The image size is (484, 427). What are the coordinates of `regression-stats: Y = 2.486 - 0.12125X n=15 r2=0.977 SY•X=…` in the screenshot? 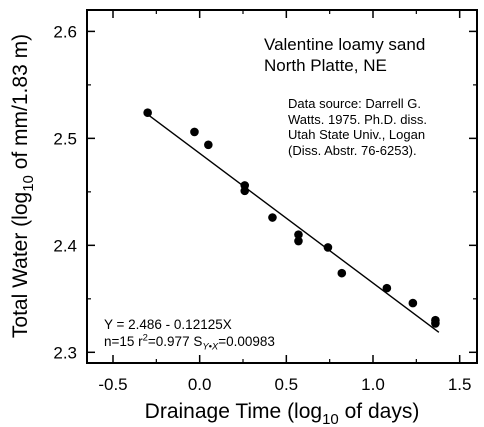 It's located at (189, 334).